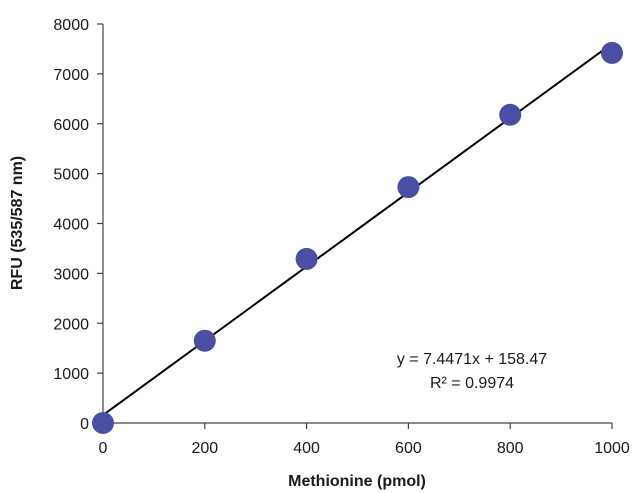 This screenshot has height=493, width=640. I want to click on r-squared-label: R² = 0.9974, so click(472, 383).